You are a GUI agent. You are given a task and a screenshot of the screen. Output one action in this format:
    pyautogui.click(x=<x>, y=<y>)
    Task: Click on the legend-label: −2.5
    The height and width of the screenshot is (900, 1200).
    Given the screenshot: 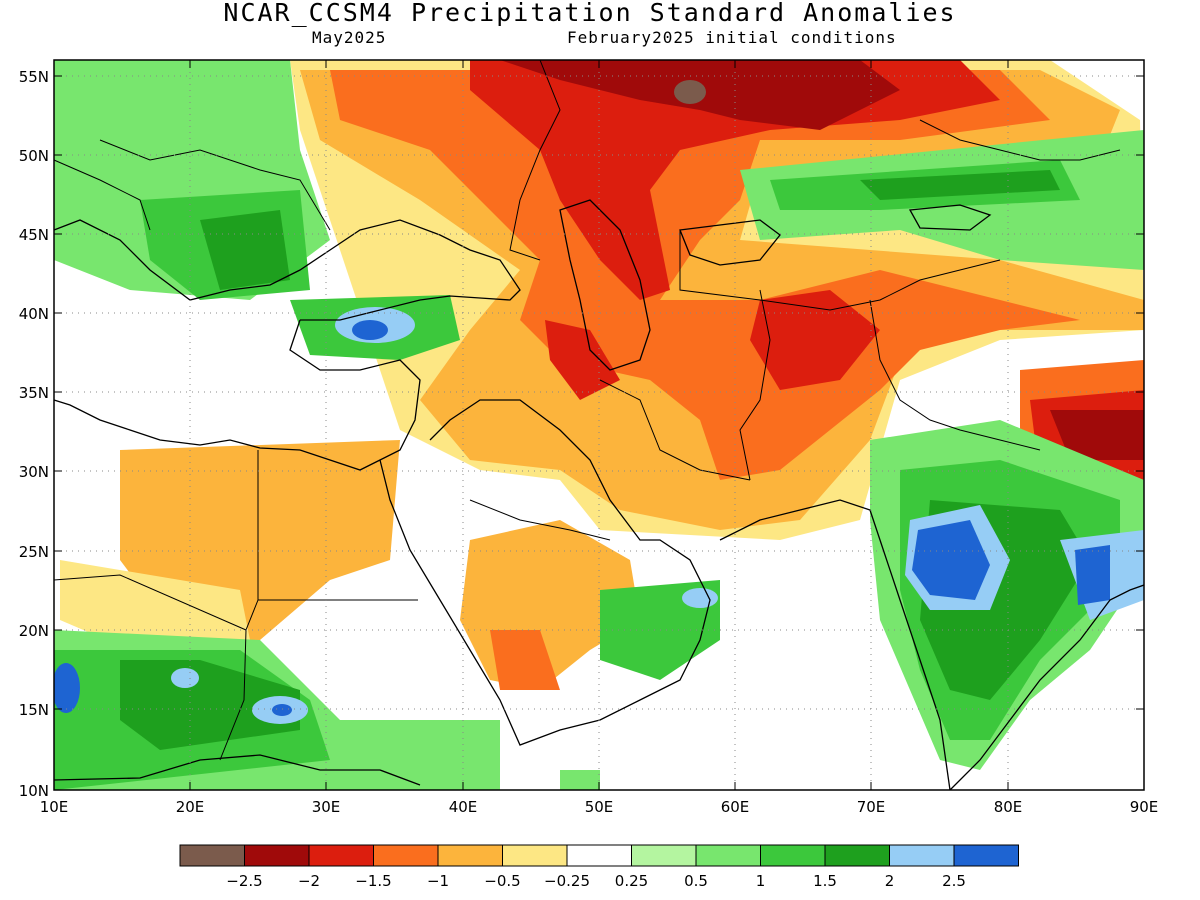 What is the action you would take?
    pyautogui.click(x=244, y=881)
    